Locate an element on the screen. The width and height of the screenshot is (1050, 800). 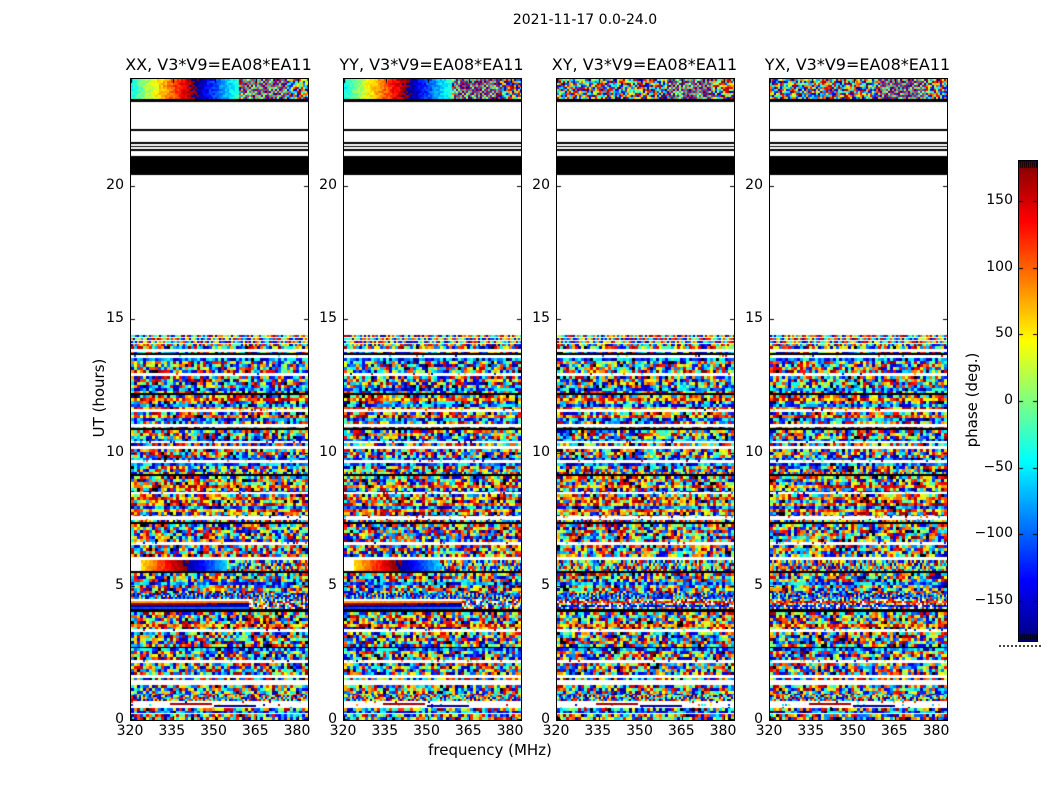
colorbar-tick-label: 100 is located at coordinates (999, 266).